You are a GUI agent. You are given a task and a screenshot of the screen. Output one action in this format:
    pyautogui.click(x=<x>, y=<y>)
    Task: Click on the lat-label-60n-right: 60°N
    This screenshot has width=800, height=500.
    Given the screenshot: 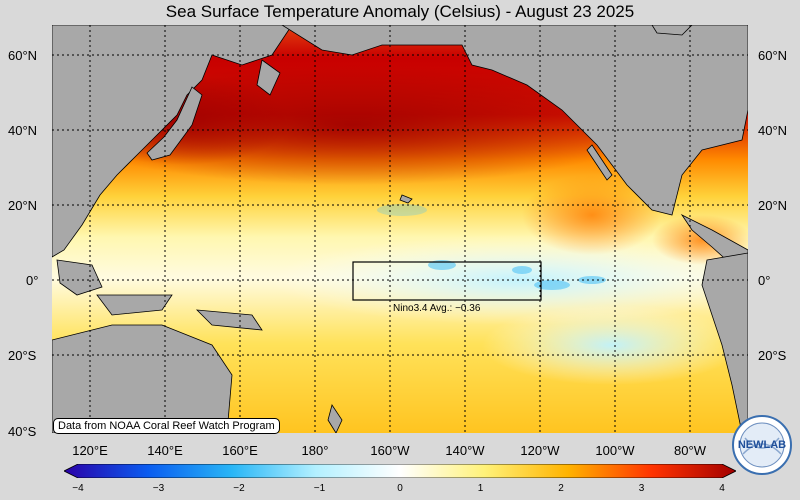 What is the action you would take?
    pyautogui.click(x=773, y=55)
    